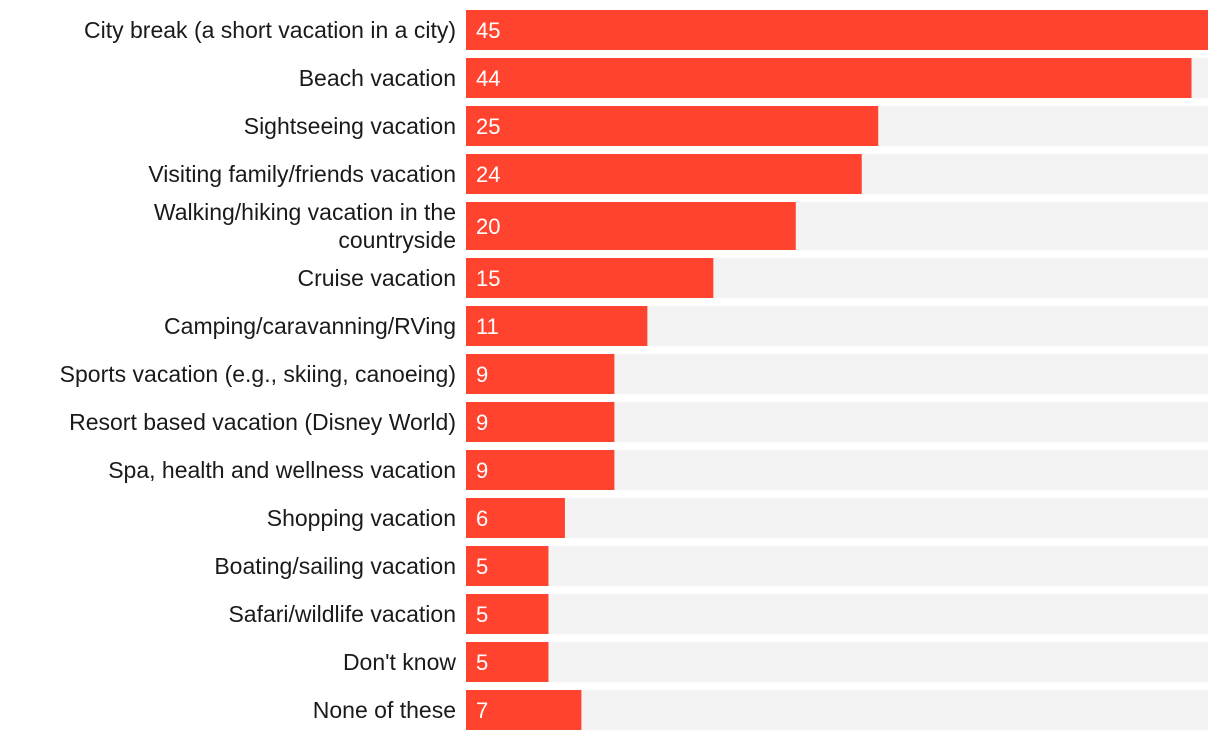  What do you see at coordinates (638, 422) in the screenshot?
I see `bar-row-resort-based-vacation-disney-world: Resort based vacation (Disney World) 9` at bounding box center [638, 422].